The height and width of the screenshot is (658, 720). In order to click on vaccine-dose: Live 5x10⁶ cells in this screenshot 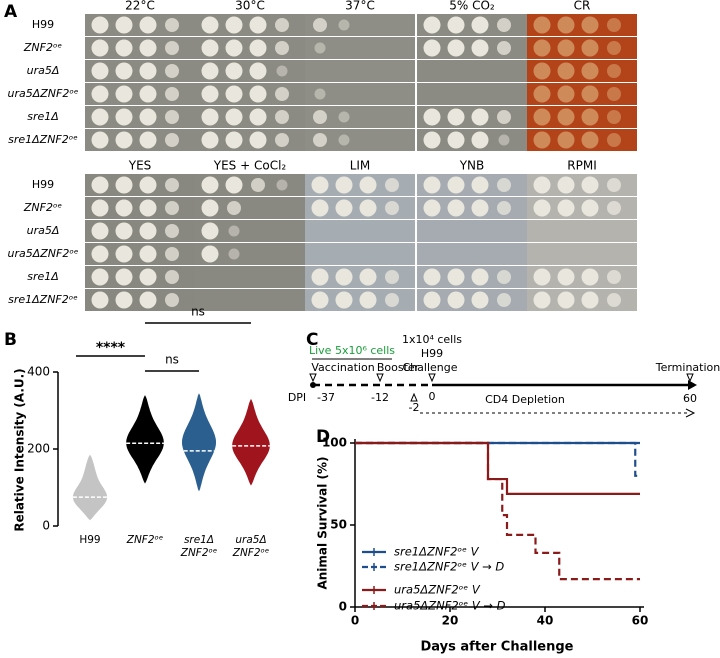, I will do `click(352, 350)`.